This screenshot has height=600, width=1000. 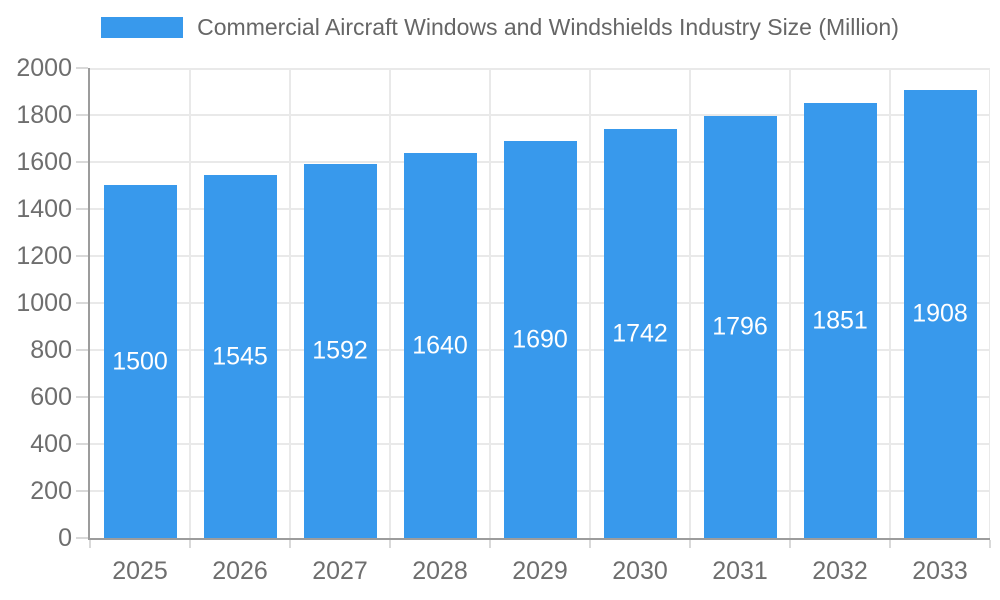 What do you see at coordinates (44, 115) in the screenshot?
I see `y-axis-tick-label: 1800` at bounding box center [44, 115].